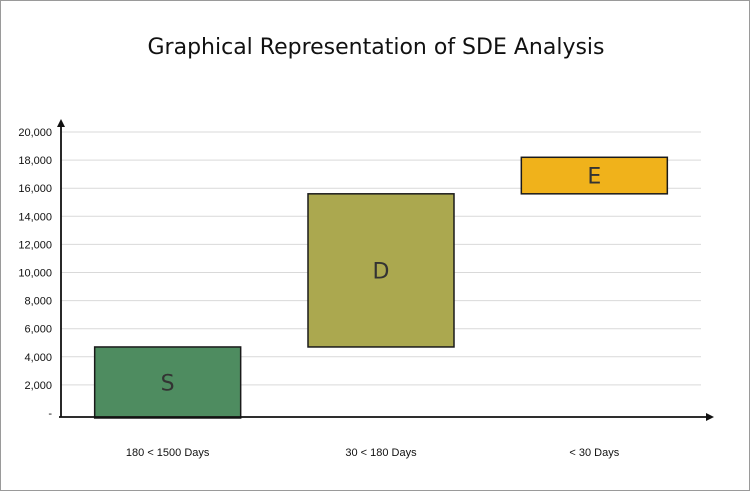 Image resolution: width=750 pixels, height=491 pixels. Describe the element at coordinates (50, 414) in the screenshot. I see `y-tick-label: -` at that location.